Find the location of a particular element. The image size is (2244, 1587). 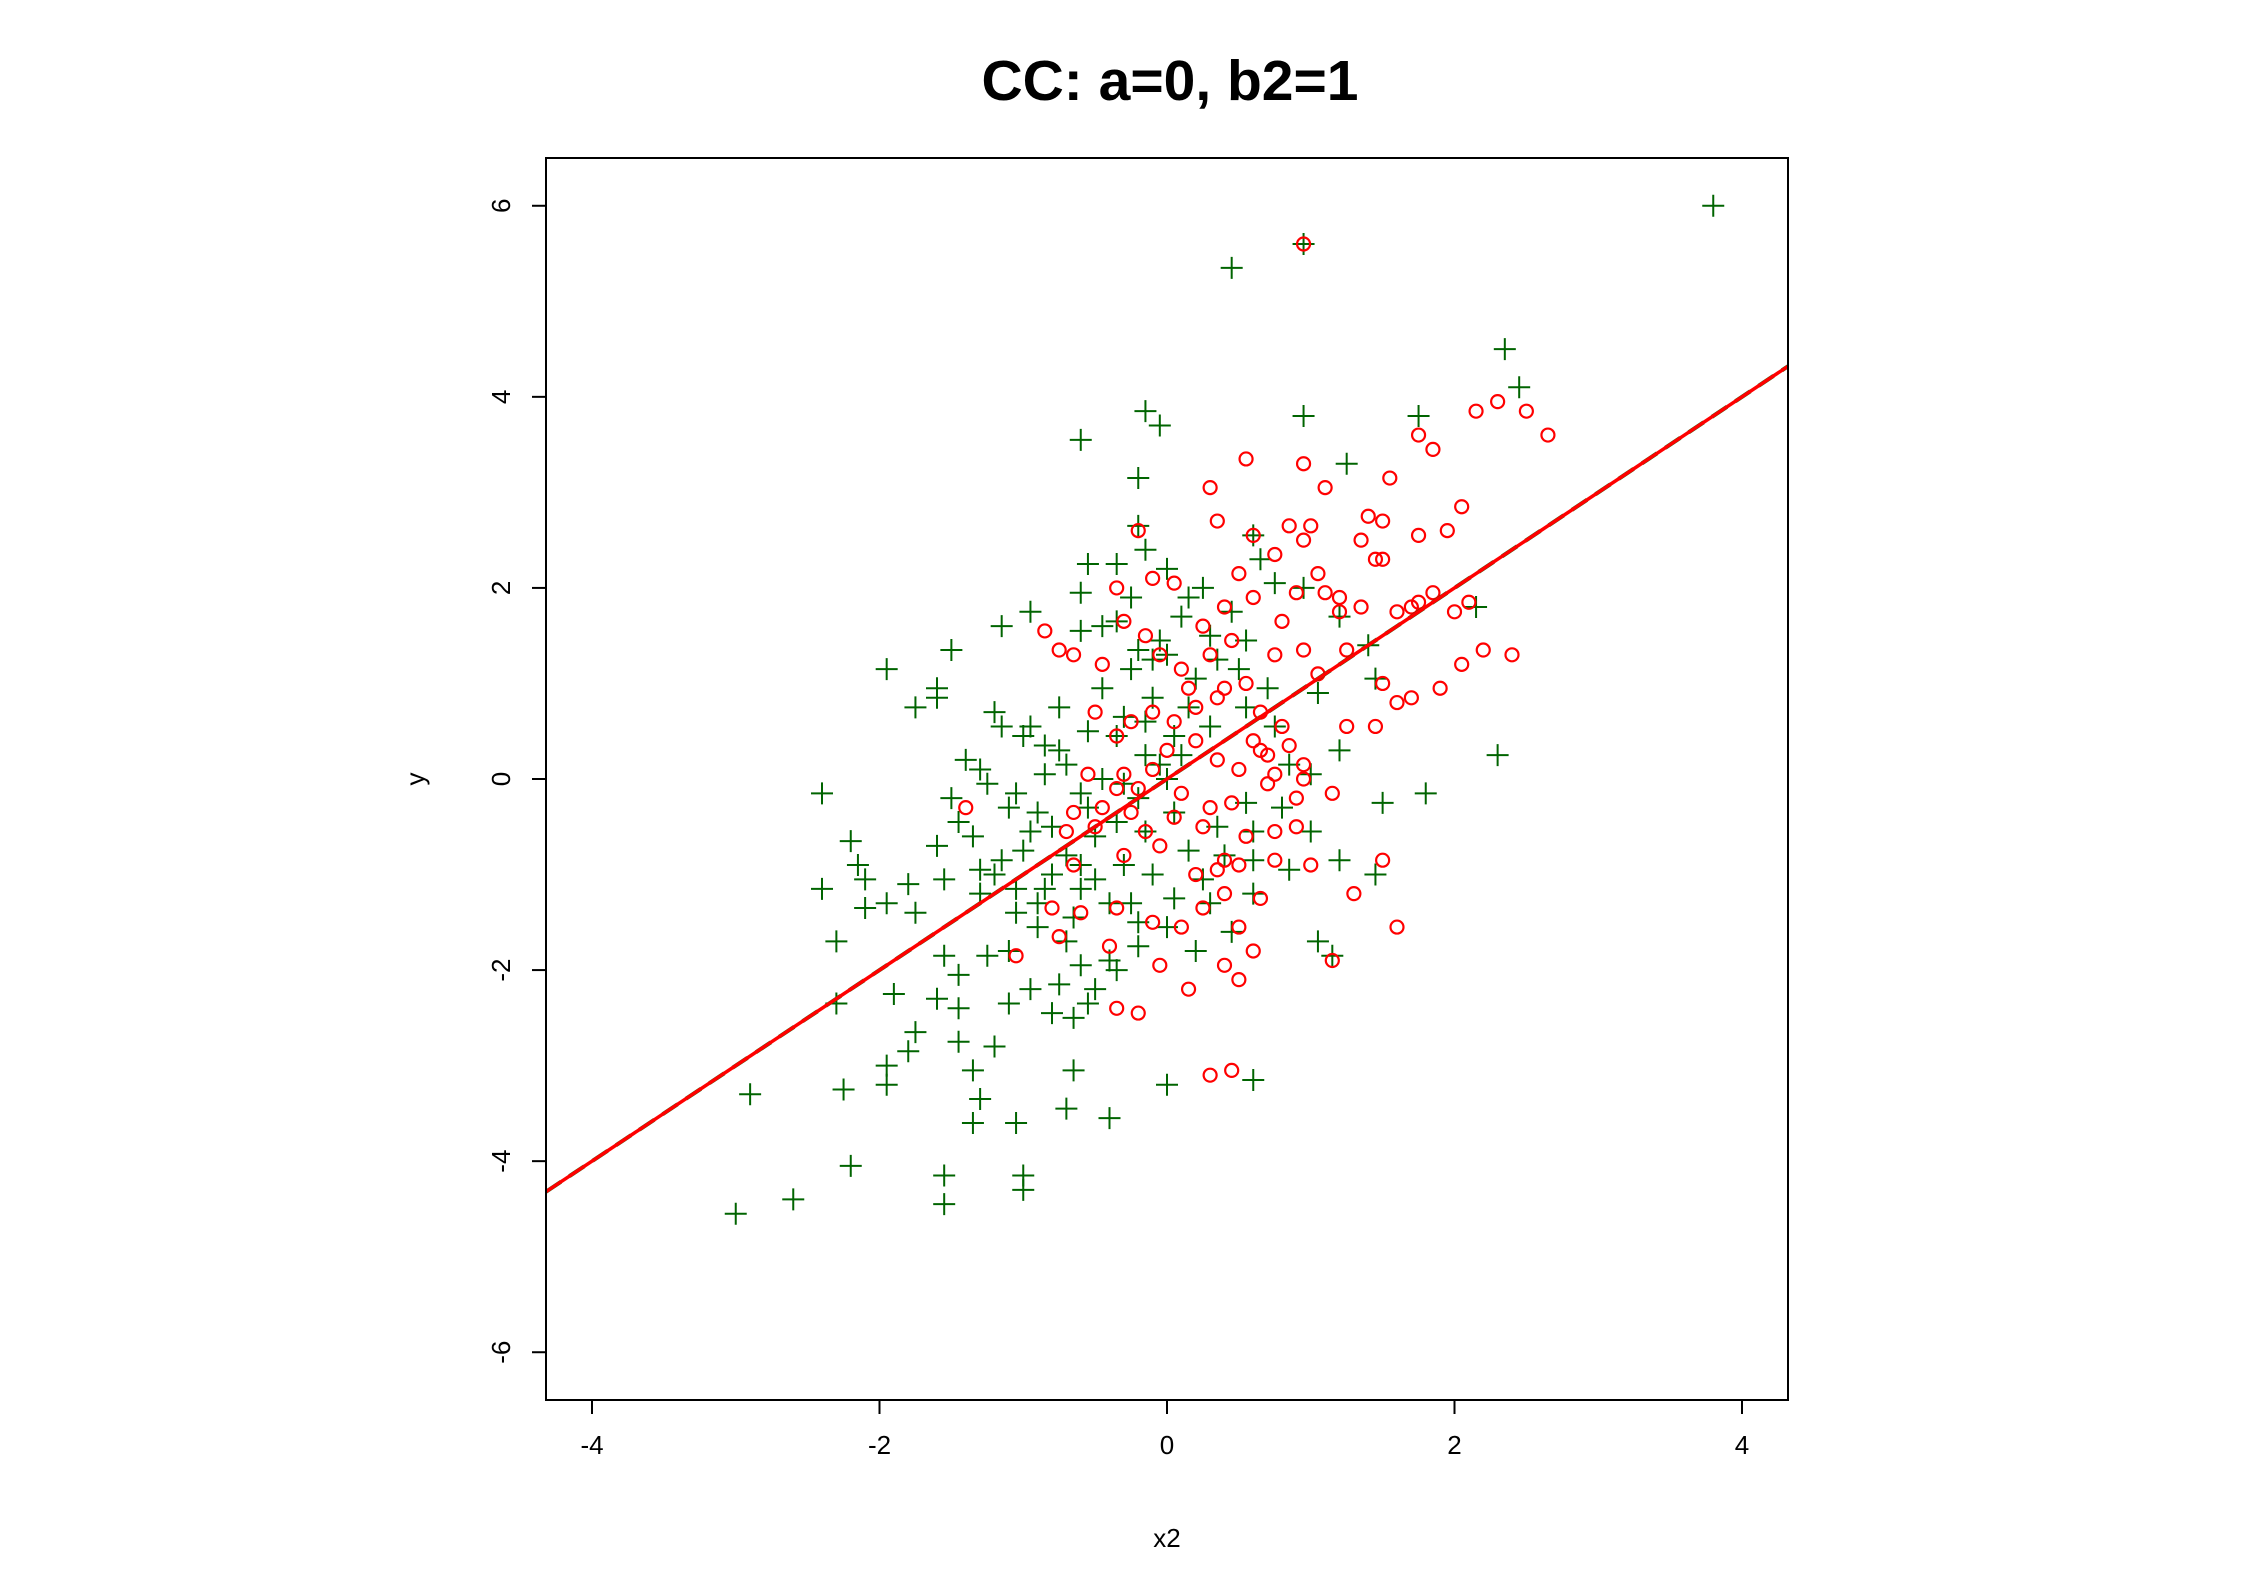

y-axis-label: y is located at coordinates (415, 779).